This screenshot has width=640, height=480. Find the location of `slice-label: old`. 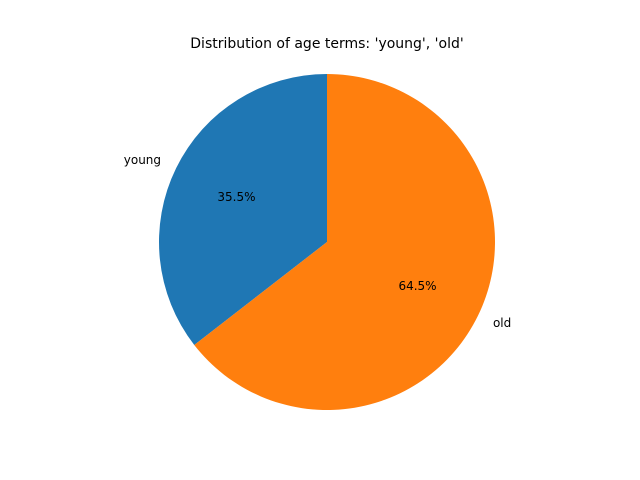

slice-label: old is located at coordinates (502, 323).